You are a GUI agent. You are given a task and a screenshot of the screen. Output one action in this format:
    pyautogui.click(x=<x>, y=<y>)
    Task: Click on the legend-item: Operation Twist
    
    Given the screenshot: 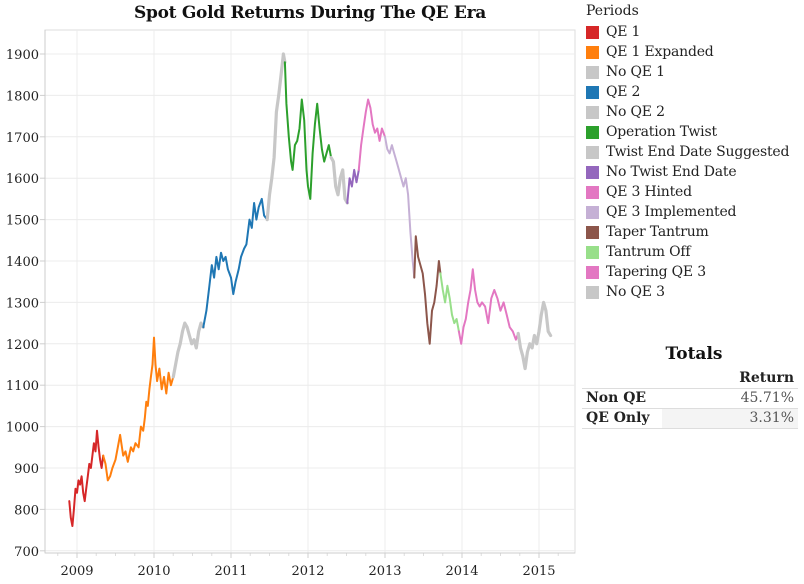 What is the action you would take?
    pyautogui.click(x=695, y=132)
    